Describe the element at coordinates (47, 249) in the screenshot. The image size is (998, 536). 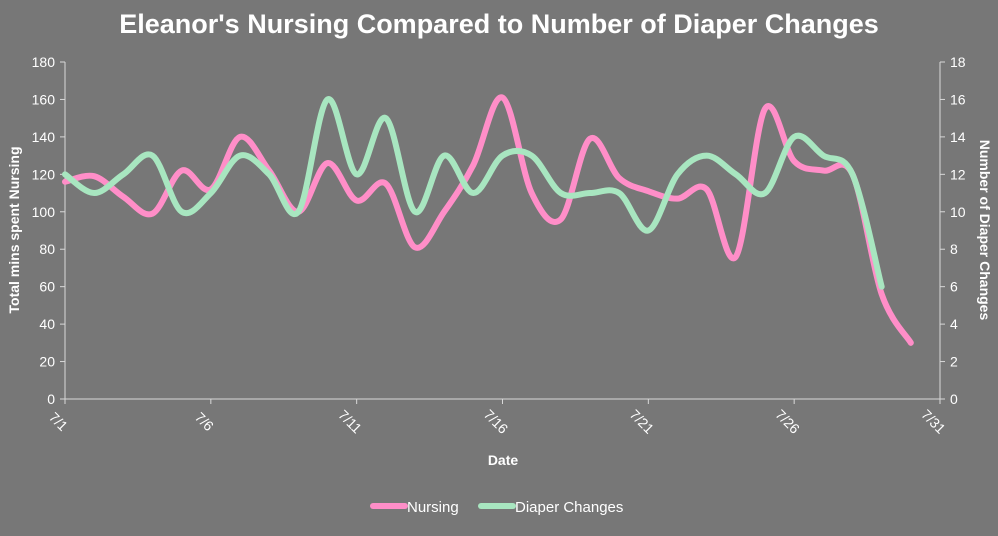
I see `y-tick-label: 80` at that location.